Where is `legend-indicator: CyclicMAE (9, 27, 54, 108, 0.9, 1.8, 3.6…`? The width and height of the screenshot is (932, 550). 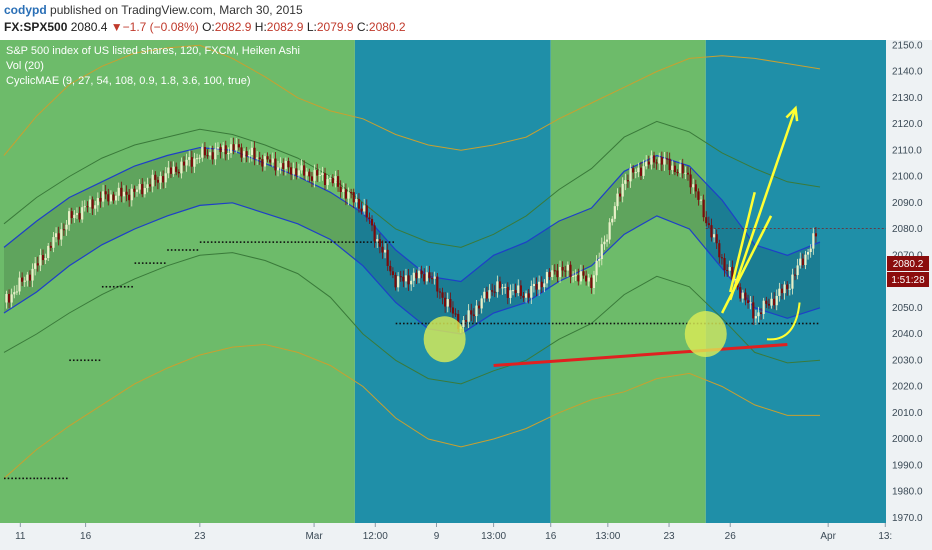
legend-indicator: CyclicMAE (9, 27, 54, 108, 0.9, 1.8, 3.6… is located at coordinates (128, 81).